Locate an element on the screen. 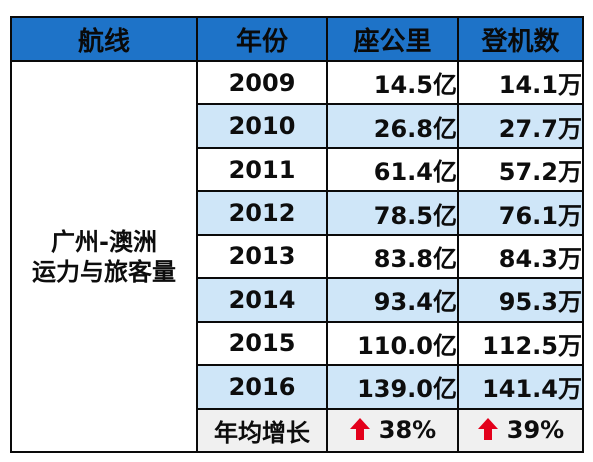 The height and width of the screenshot is (462, 593). year-cell: 2012 is located at coordinates (262, 213).